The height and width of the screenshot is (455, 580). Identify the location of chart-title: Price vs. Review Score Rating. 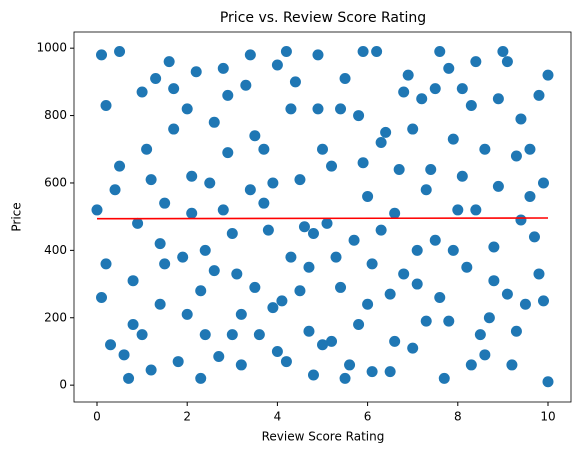
(323, 18).